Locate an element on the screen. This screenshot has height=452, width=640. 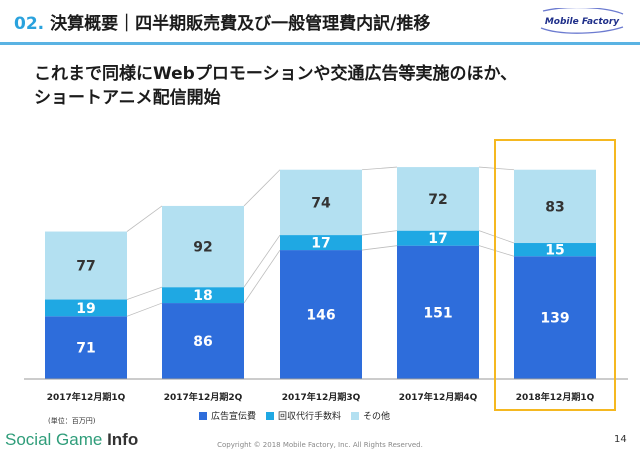
data-label: 19 is located at coordinates (85, 309).